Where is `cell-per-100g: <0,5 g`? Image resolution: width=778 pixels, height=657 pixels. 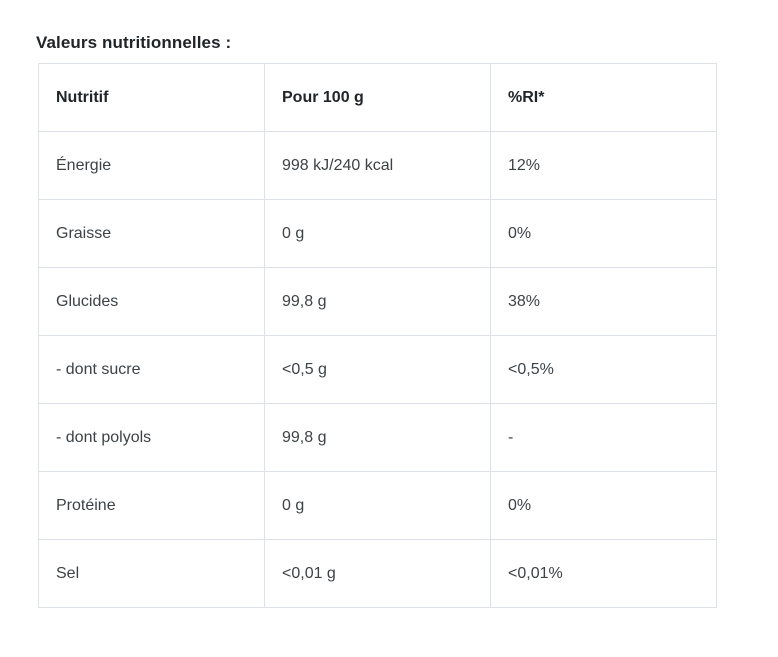 cell-per-100g: <0,5 g is located at coordinates (377, 369).